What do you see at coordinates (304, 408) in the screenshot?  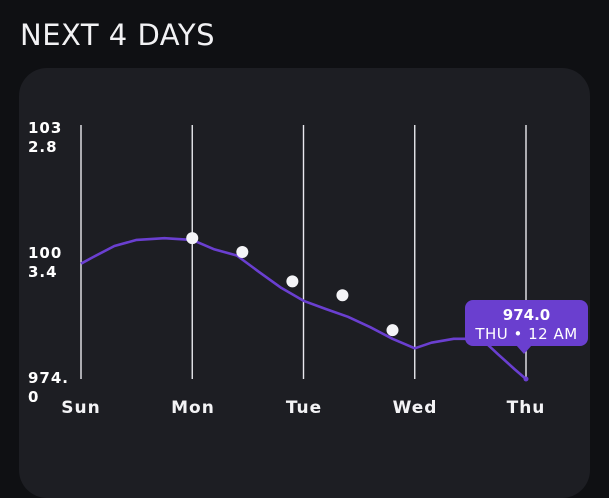 I see `x-tick-tue: Tue` at bounding box center [304, 408].